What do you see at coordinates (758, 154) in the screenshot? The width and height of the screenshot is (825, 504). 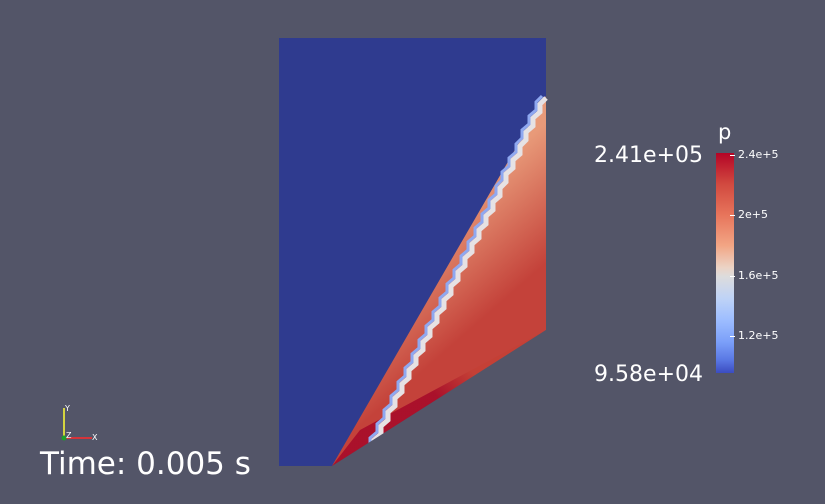 I see `colormap-tick-label: 2.4e+5` at bounding box center [758, 154].